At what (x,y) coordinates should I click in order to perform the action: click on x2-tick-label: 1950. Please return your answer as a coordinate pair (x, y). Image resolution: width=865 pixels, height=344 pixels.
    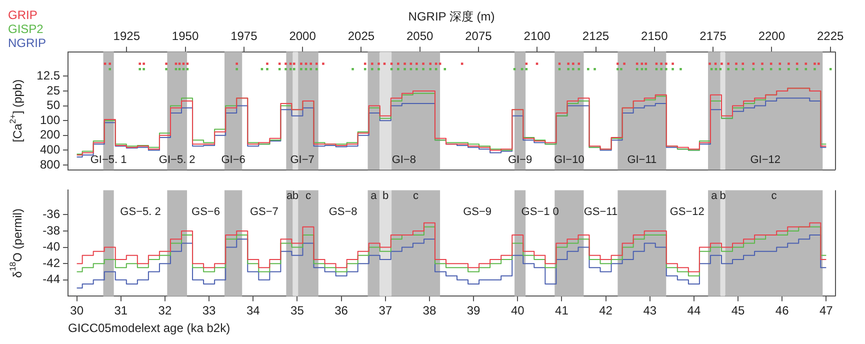
    Looking at the image, I should click on (185, 35).